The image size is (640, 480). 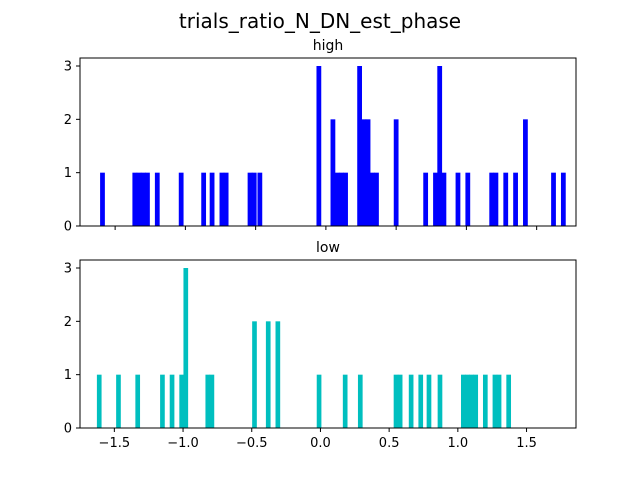 I want to click on panel-title-low: low, so click(x=328, y=248).